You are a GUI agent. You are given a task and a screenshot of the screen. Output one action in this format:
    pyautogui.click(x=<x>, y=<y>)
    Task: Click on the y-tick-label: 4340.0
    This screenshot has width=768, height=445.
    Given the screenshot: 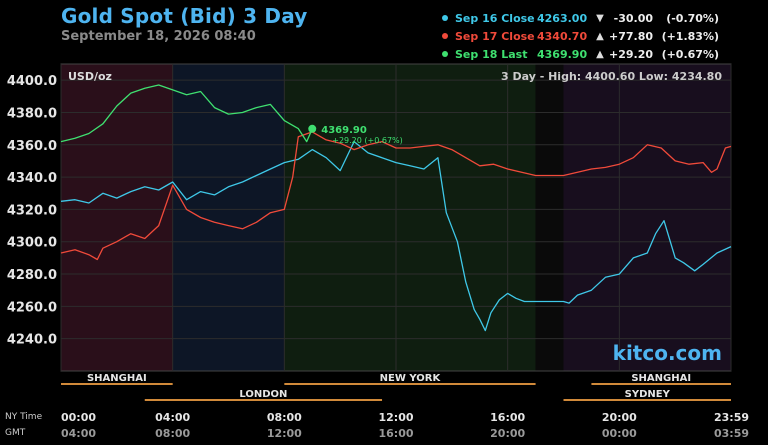 What is the action you would take?
    pyautogui.click(x=32, y=178)
    